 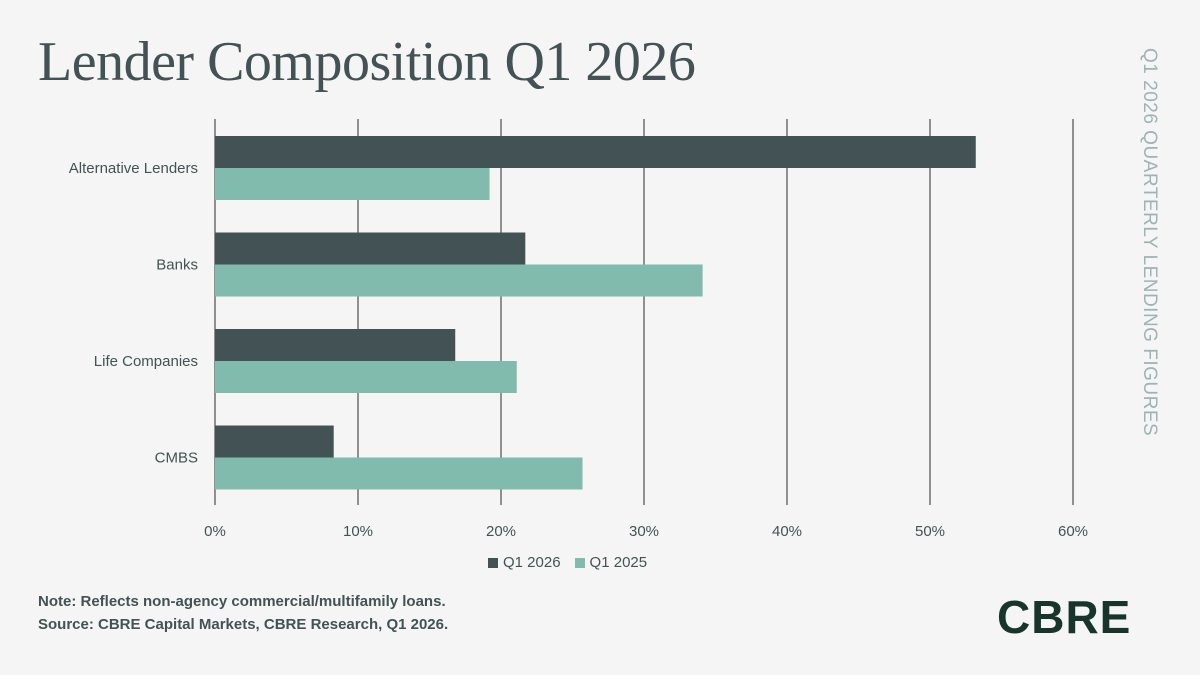 I want to click on cbre-logo: CBRE, so click(x=1064, y=617).